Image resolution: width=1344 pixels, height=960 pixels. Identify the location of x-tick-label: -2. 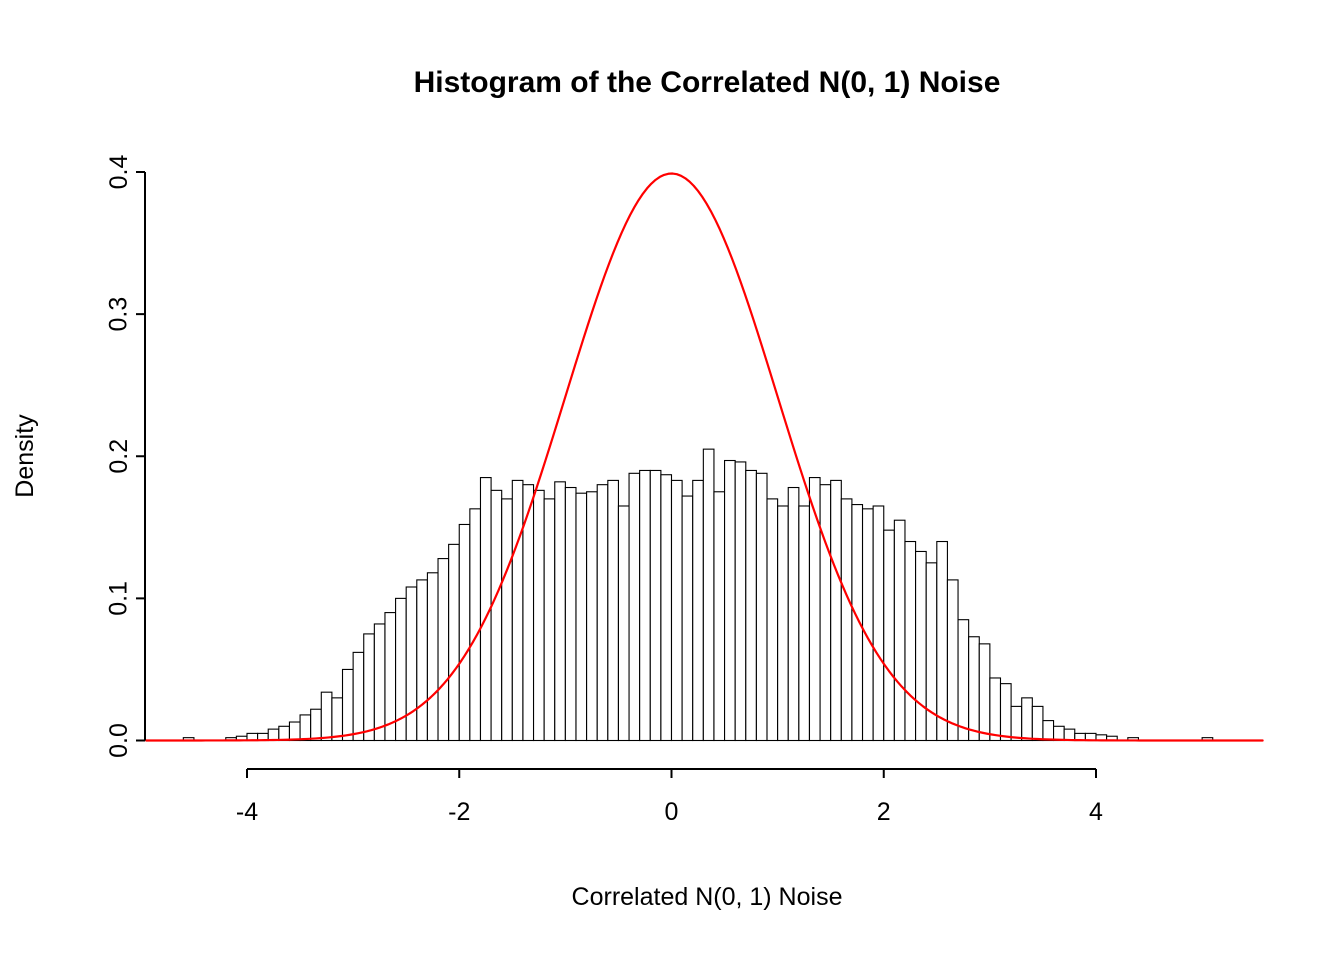
(459, 812).